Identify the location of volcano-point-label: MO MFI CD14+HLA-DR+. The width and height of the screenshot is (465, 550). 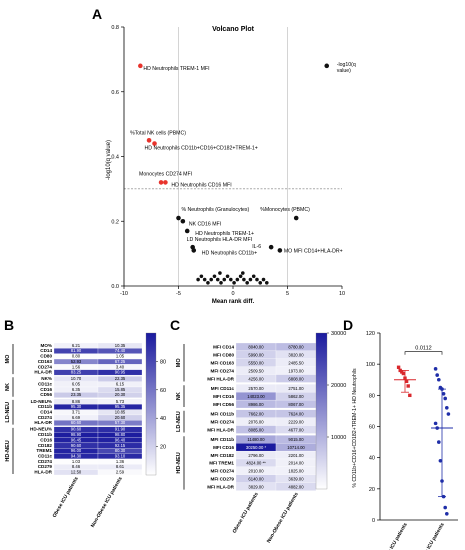
(313, 251).